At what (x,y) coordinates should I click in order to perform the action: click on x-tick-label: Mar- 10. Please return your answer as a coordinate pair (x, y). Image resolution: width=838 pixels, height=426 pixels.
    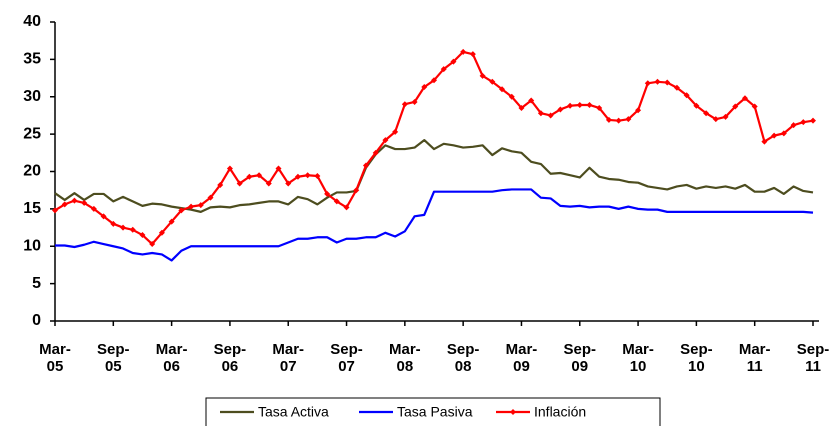
    Looking at the image, I should click on (638, 358).